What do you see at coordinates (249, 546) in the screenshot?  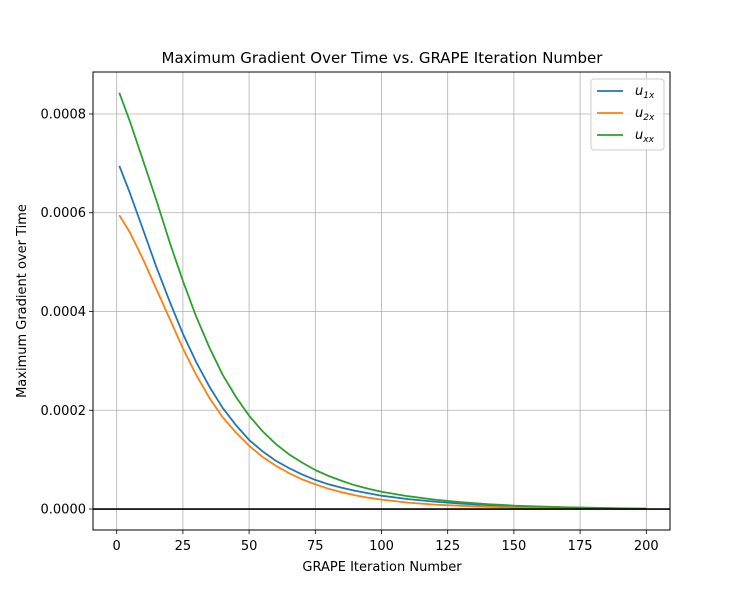 I see `x-tick-label: 50` at bounding box center [249, 546].